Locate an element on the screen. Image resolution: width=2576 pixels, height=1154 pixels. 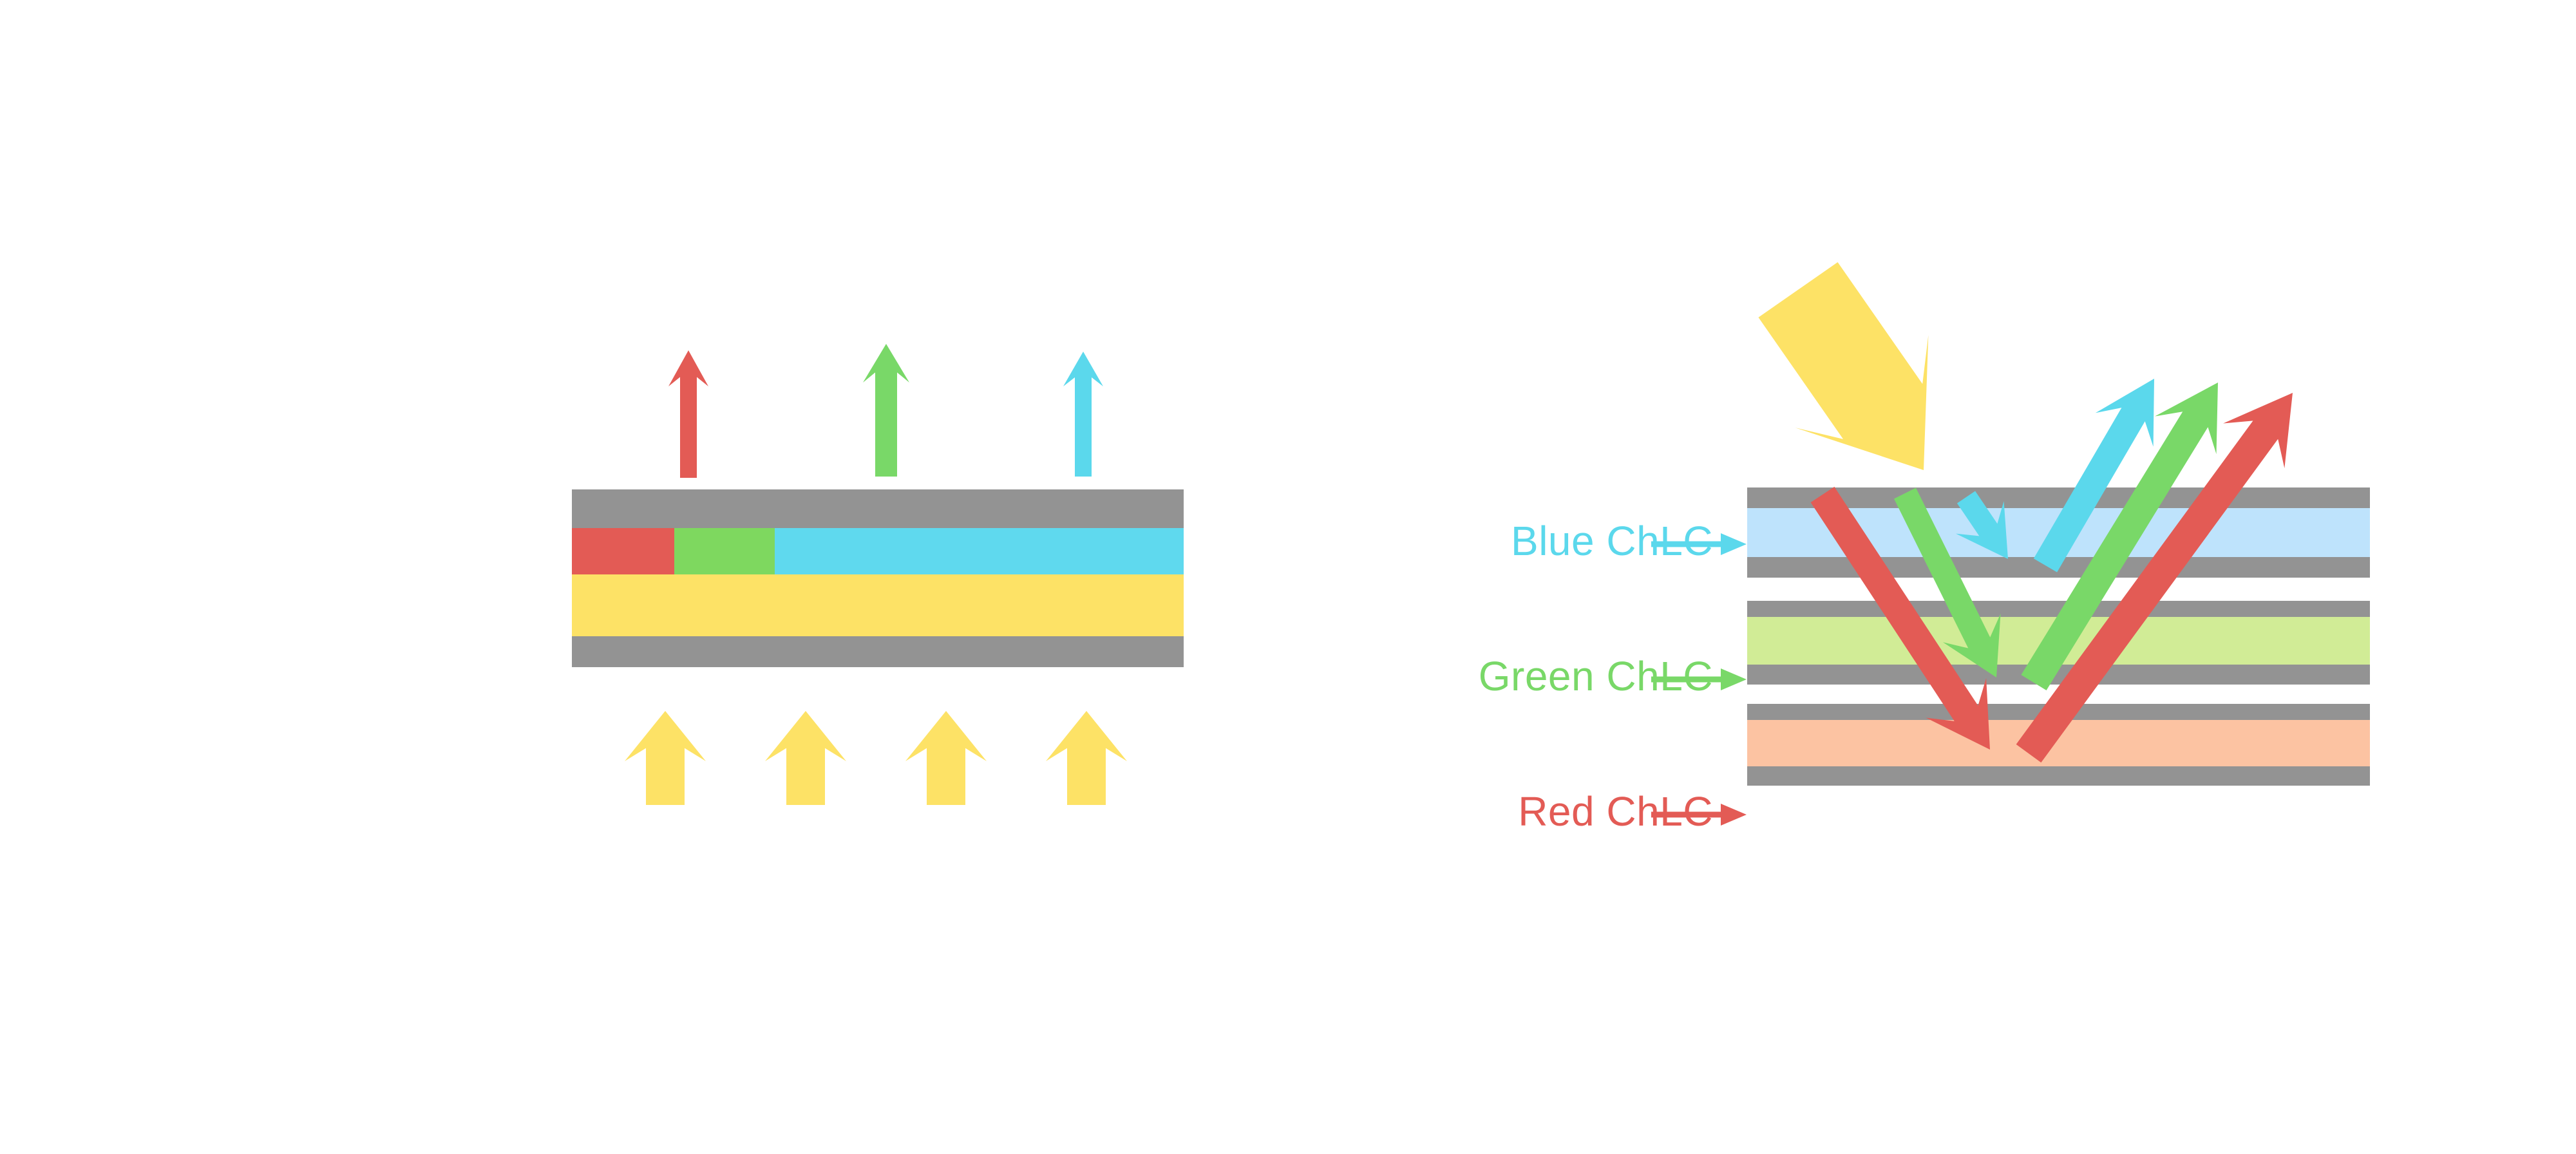
red-reflected-ray is located at coordinates (2154, 578).